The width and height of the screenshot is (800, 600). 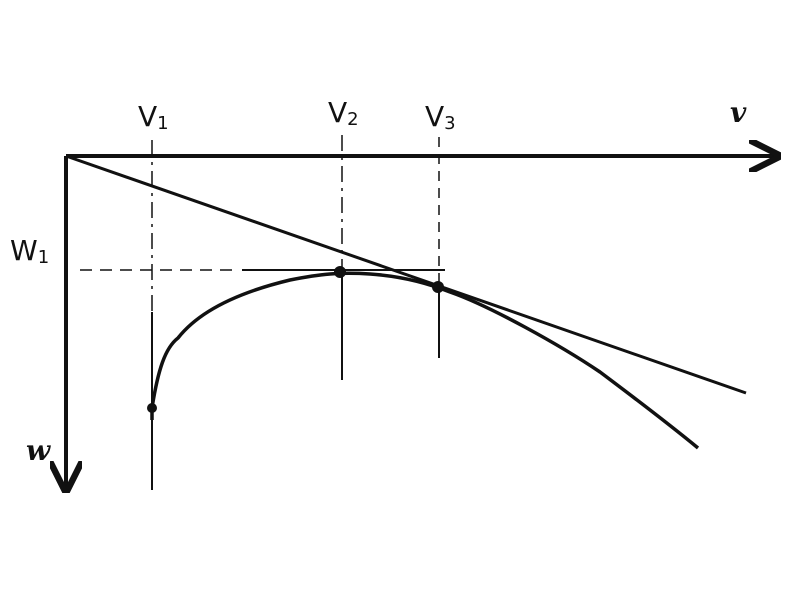 What do you see at coordinates (438, 287) in the screenshot?
I see `v3-point` at bounding box center [438, 287].